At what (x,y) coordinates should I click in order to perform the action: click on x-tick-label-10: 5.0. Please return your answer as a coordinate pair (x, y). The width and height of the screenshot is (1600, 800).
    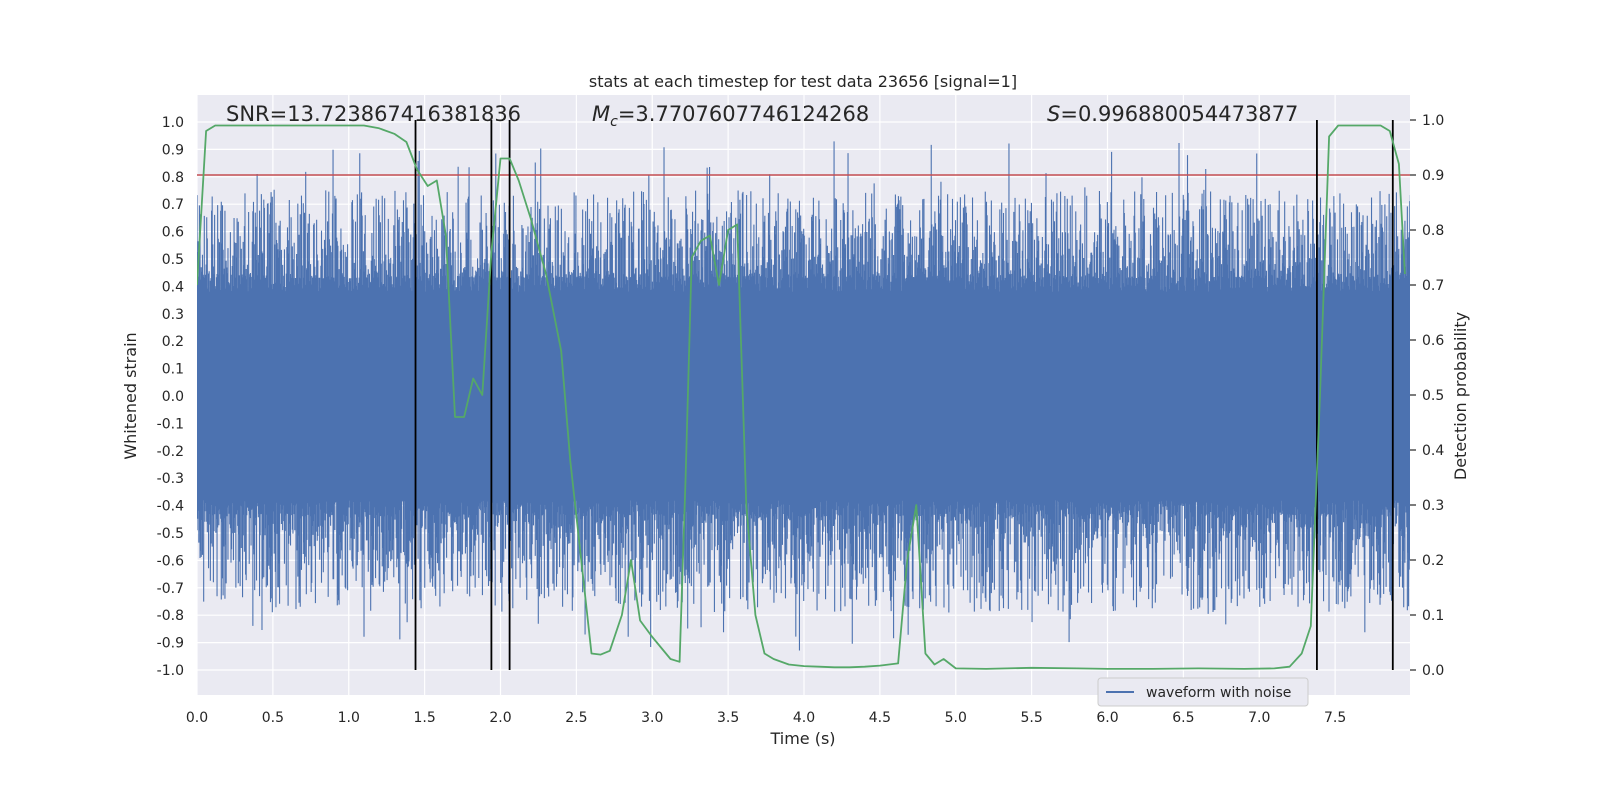
    Looking at the image, I should click on (956, 718).